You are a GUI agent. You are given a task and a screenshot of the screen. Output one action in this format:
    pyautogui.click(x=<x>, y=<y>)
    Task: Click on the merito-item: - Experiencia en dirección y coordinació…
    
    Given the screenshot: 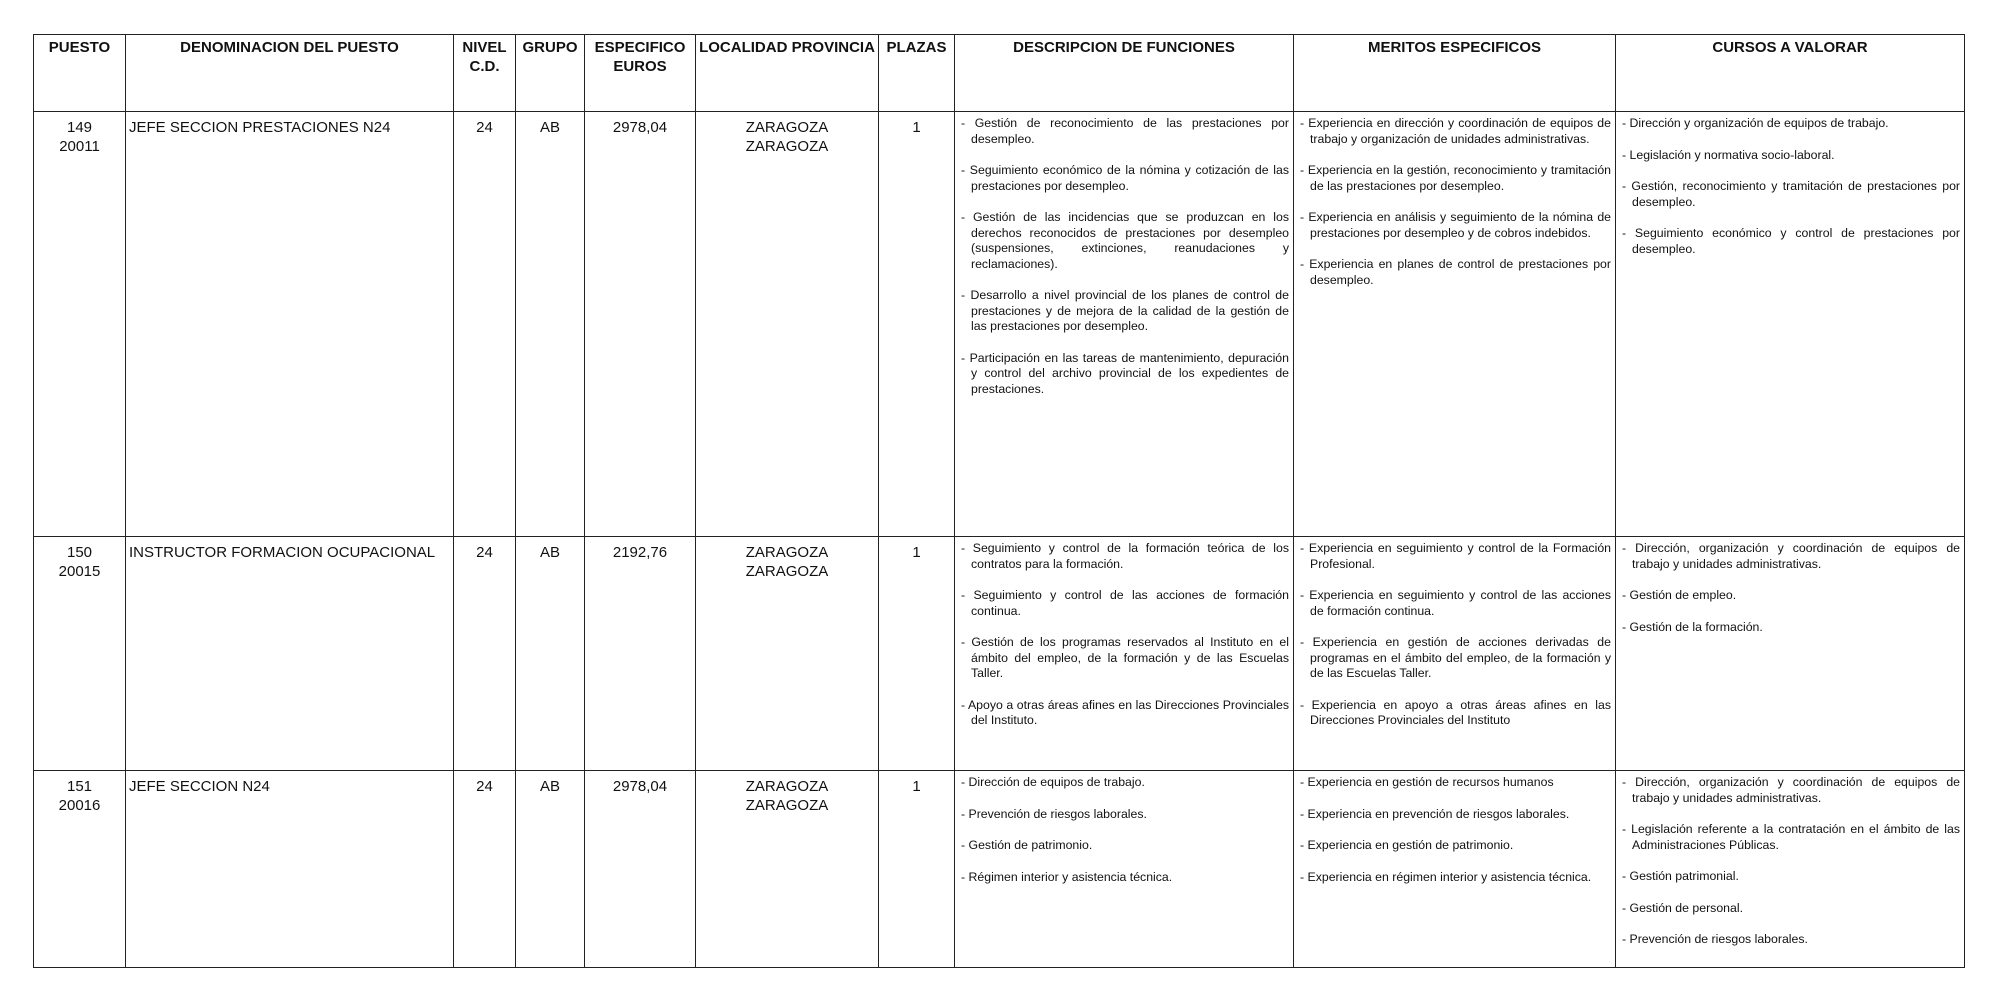 What is the action you would take?
    pyautogui.click(x=1455, y=131)
    